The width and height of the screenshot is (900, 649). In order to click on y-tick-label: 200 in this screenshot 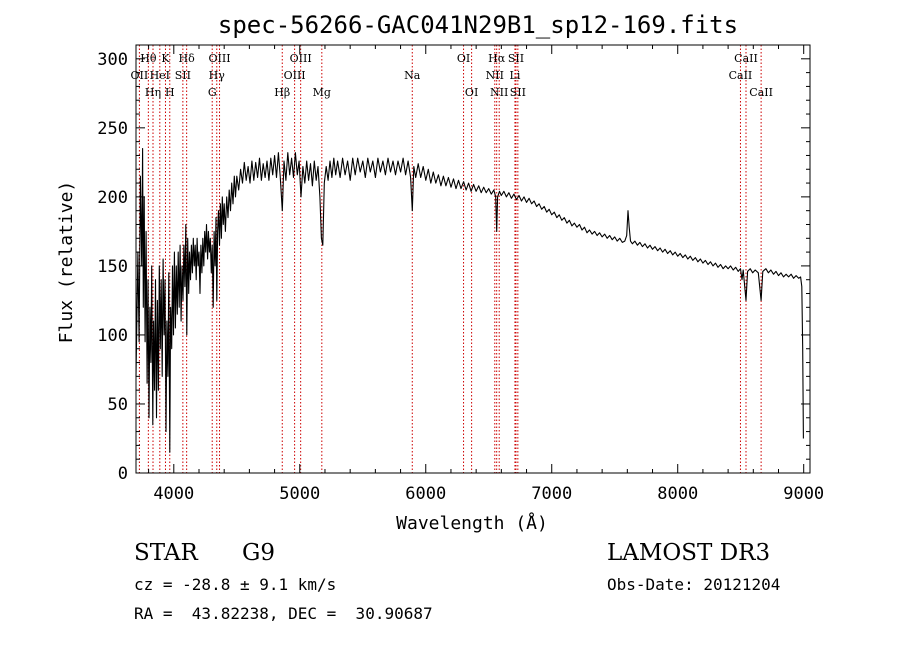, I will do `click(112, 198)`.